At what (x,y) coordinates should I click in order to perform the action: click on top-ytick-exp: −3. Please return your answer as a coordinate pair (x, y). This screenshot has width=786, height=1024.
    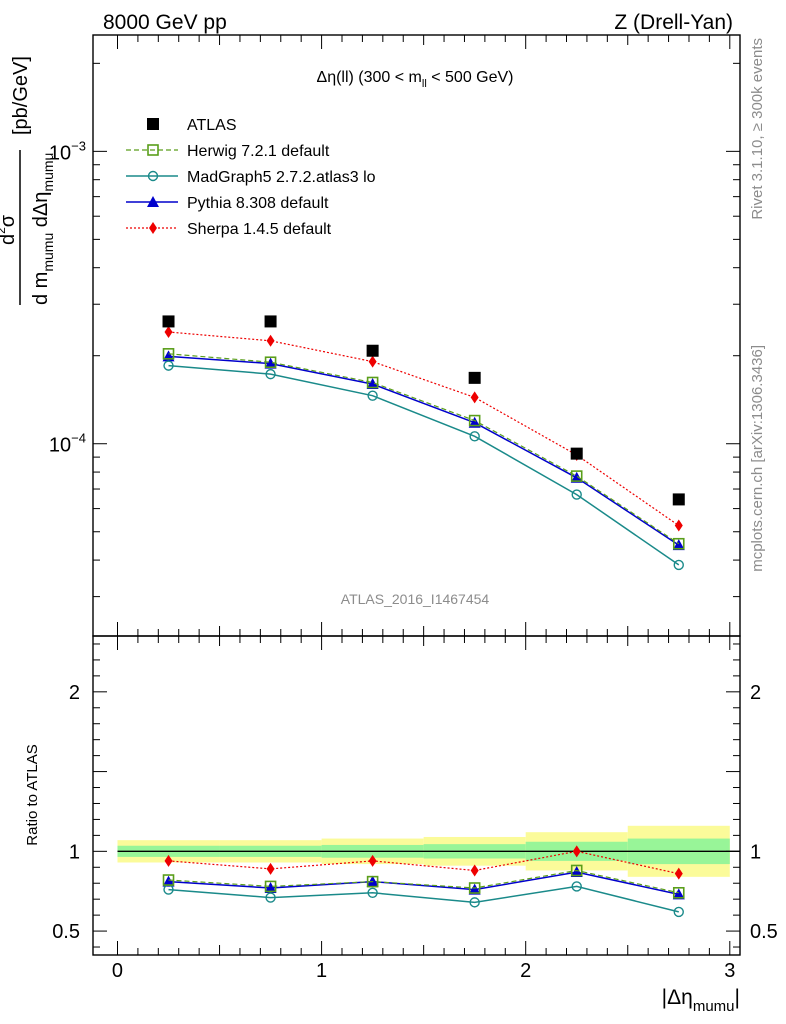
    Looking at the image, I should click on (78, 145).